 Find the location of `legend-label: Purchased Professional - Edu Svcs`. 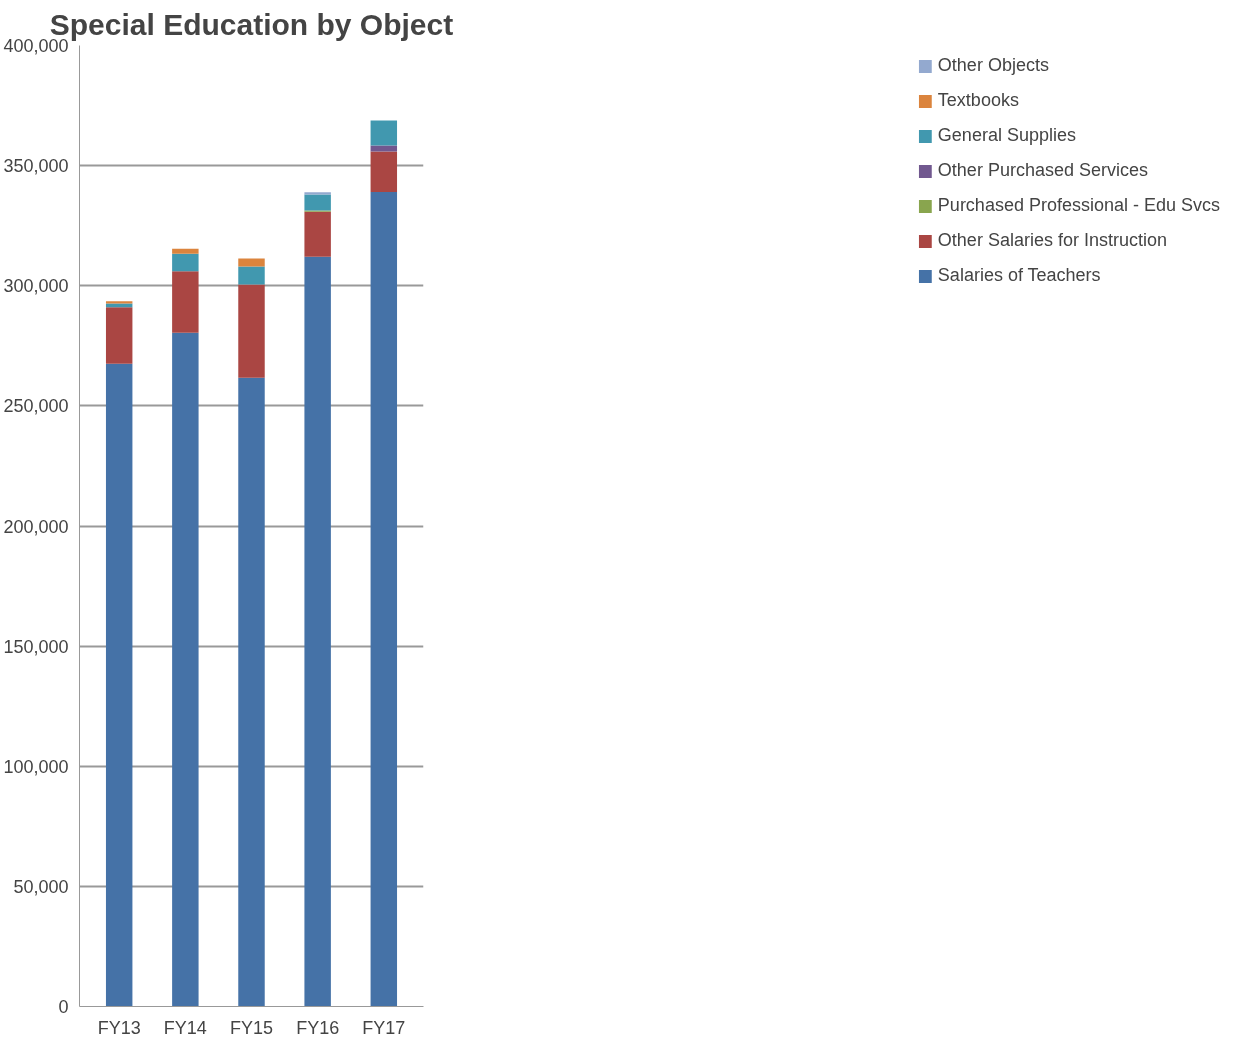

legend-label: Purchased Professional - Edu Svcs is located at coordinates (1078, 205).